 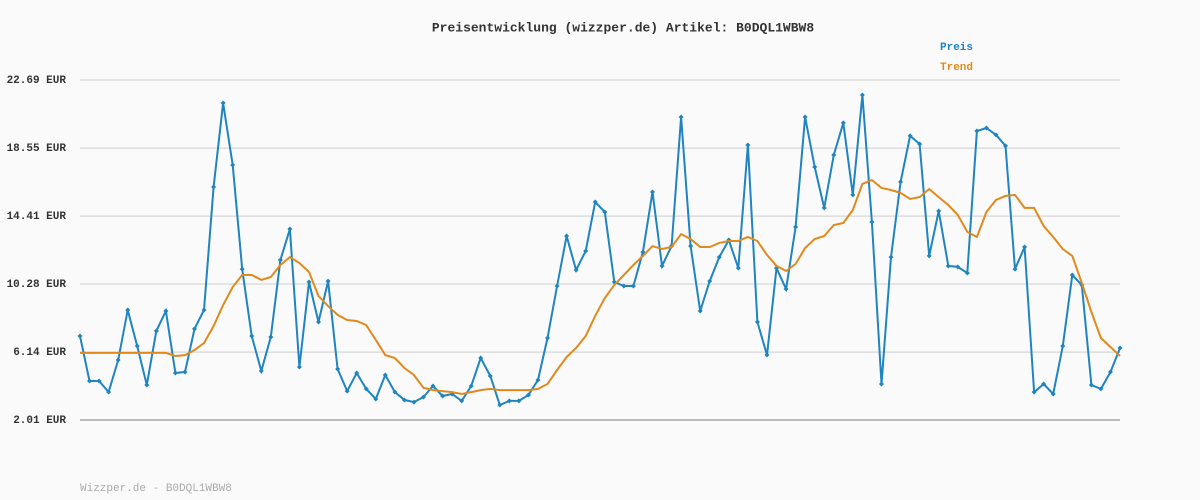 I want to click on legend-label: Trend, so click(x=956, y=68).